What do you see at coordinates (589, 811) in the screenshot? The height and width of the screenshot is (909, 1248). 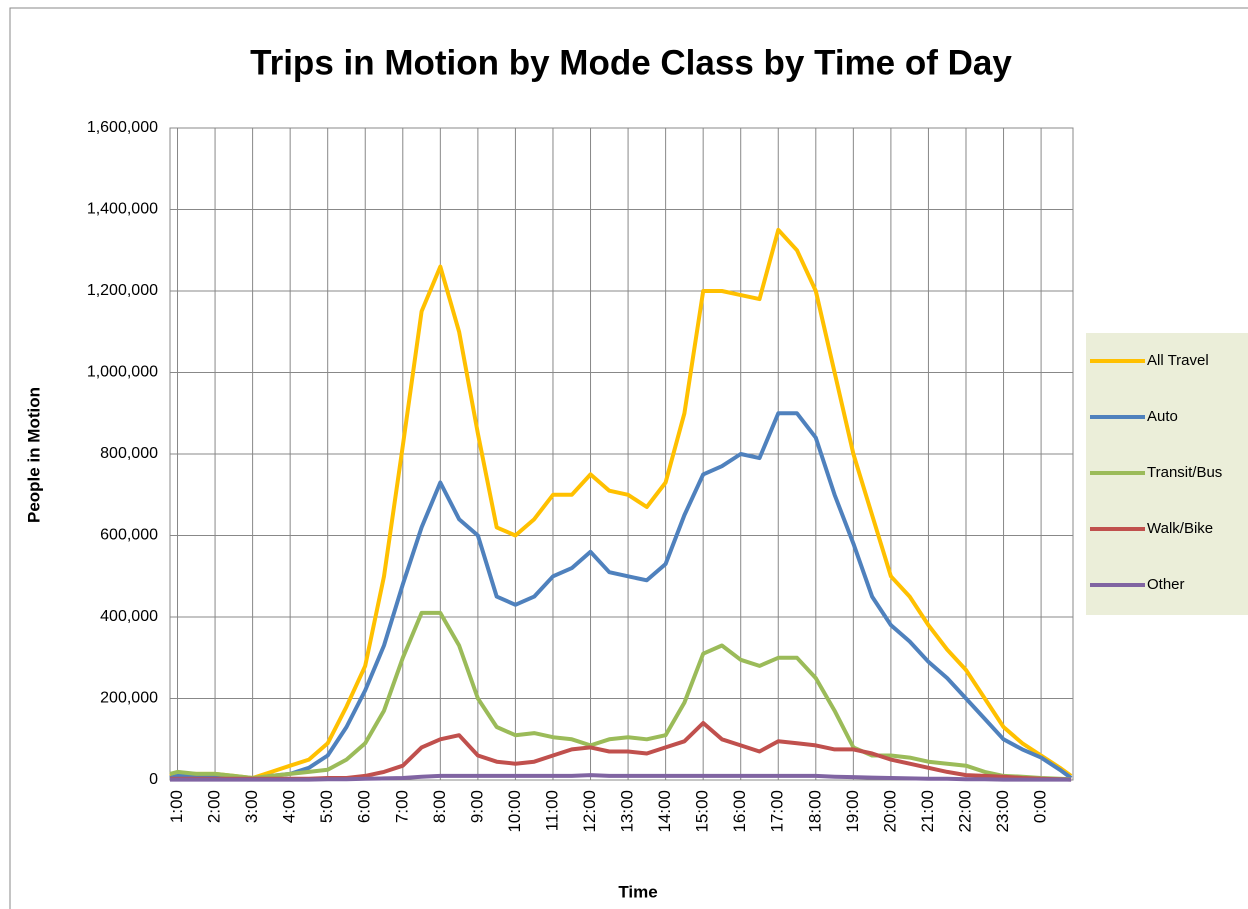 I see `x-tick-label: 12:00` at bounding box center [589, 811].